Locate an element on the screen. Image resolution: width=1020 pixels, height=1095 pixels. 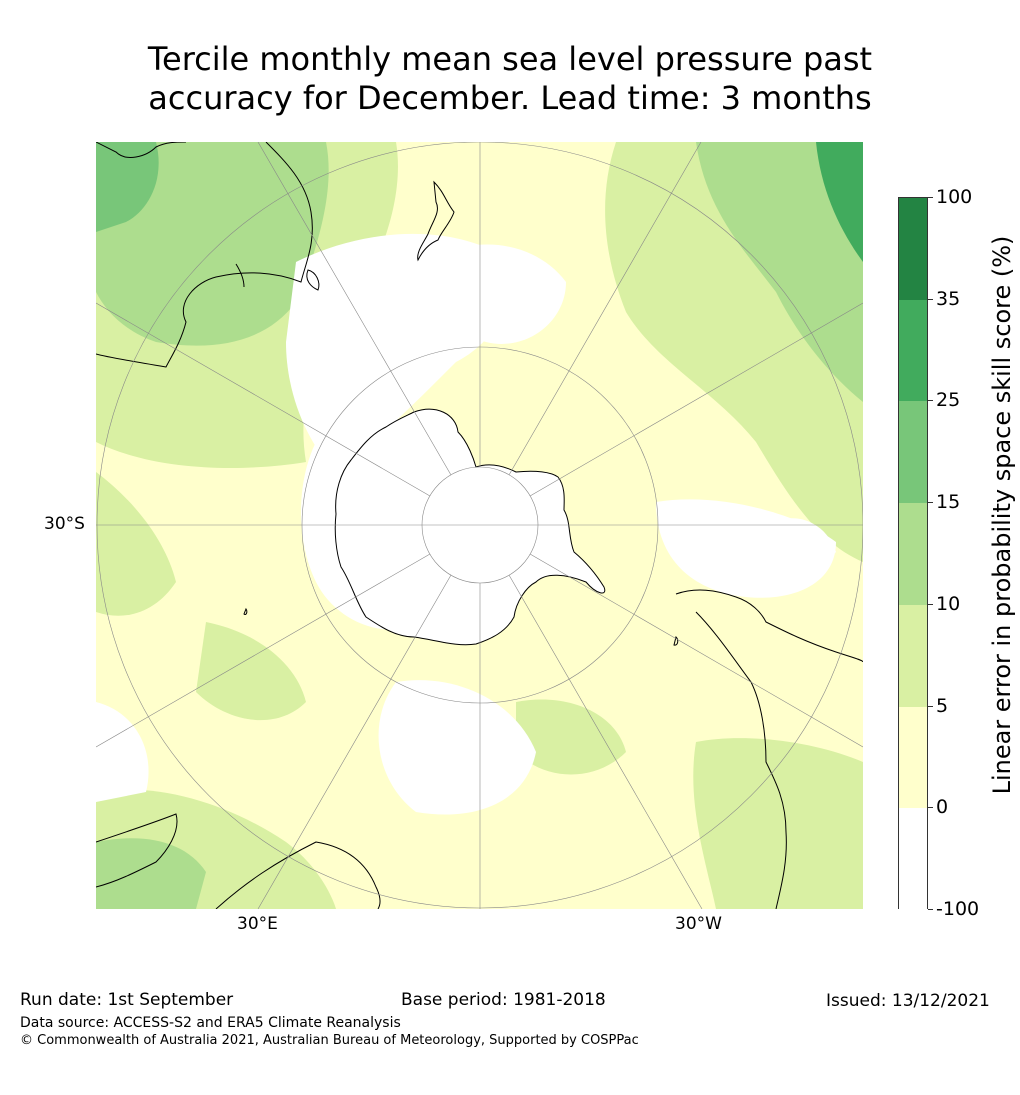
graticule-meridian-30w is located at coordinates (605, 741).